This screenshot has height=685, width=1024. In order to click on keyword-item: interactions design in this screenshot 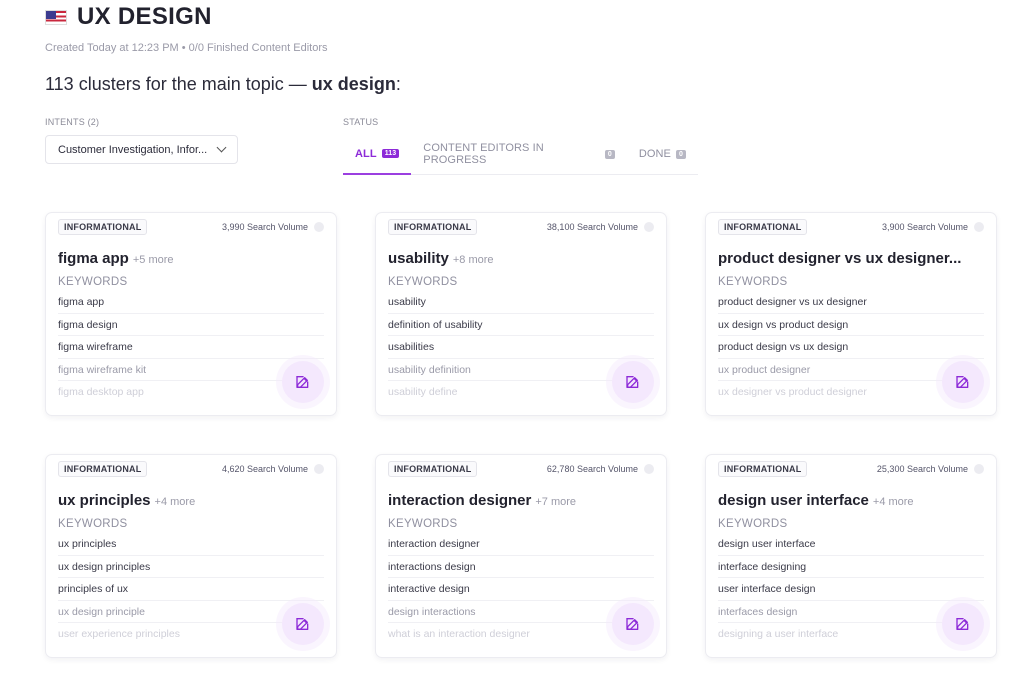, I will do `click(521, 567)`.